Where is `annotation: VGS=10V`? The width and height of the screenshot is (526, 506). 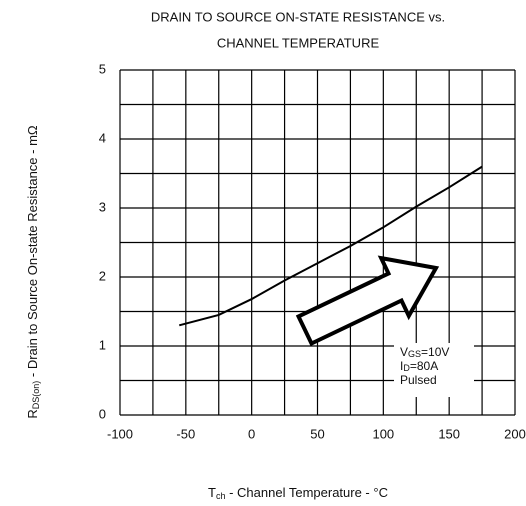
annotation: VGS=10V is located at coordinates (424, 352).